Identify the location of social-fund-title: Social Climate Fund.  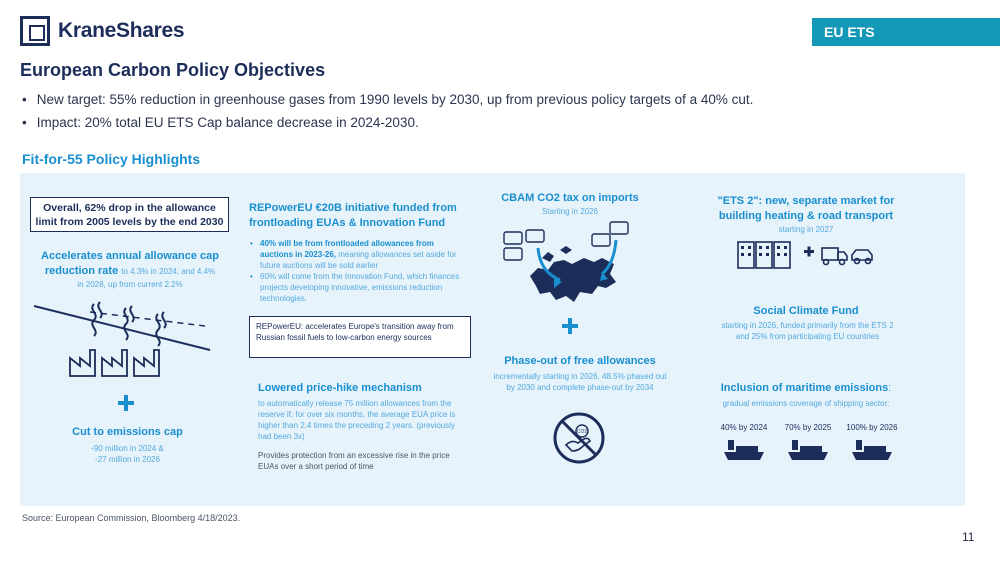
(806, 311).